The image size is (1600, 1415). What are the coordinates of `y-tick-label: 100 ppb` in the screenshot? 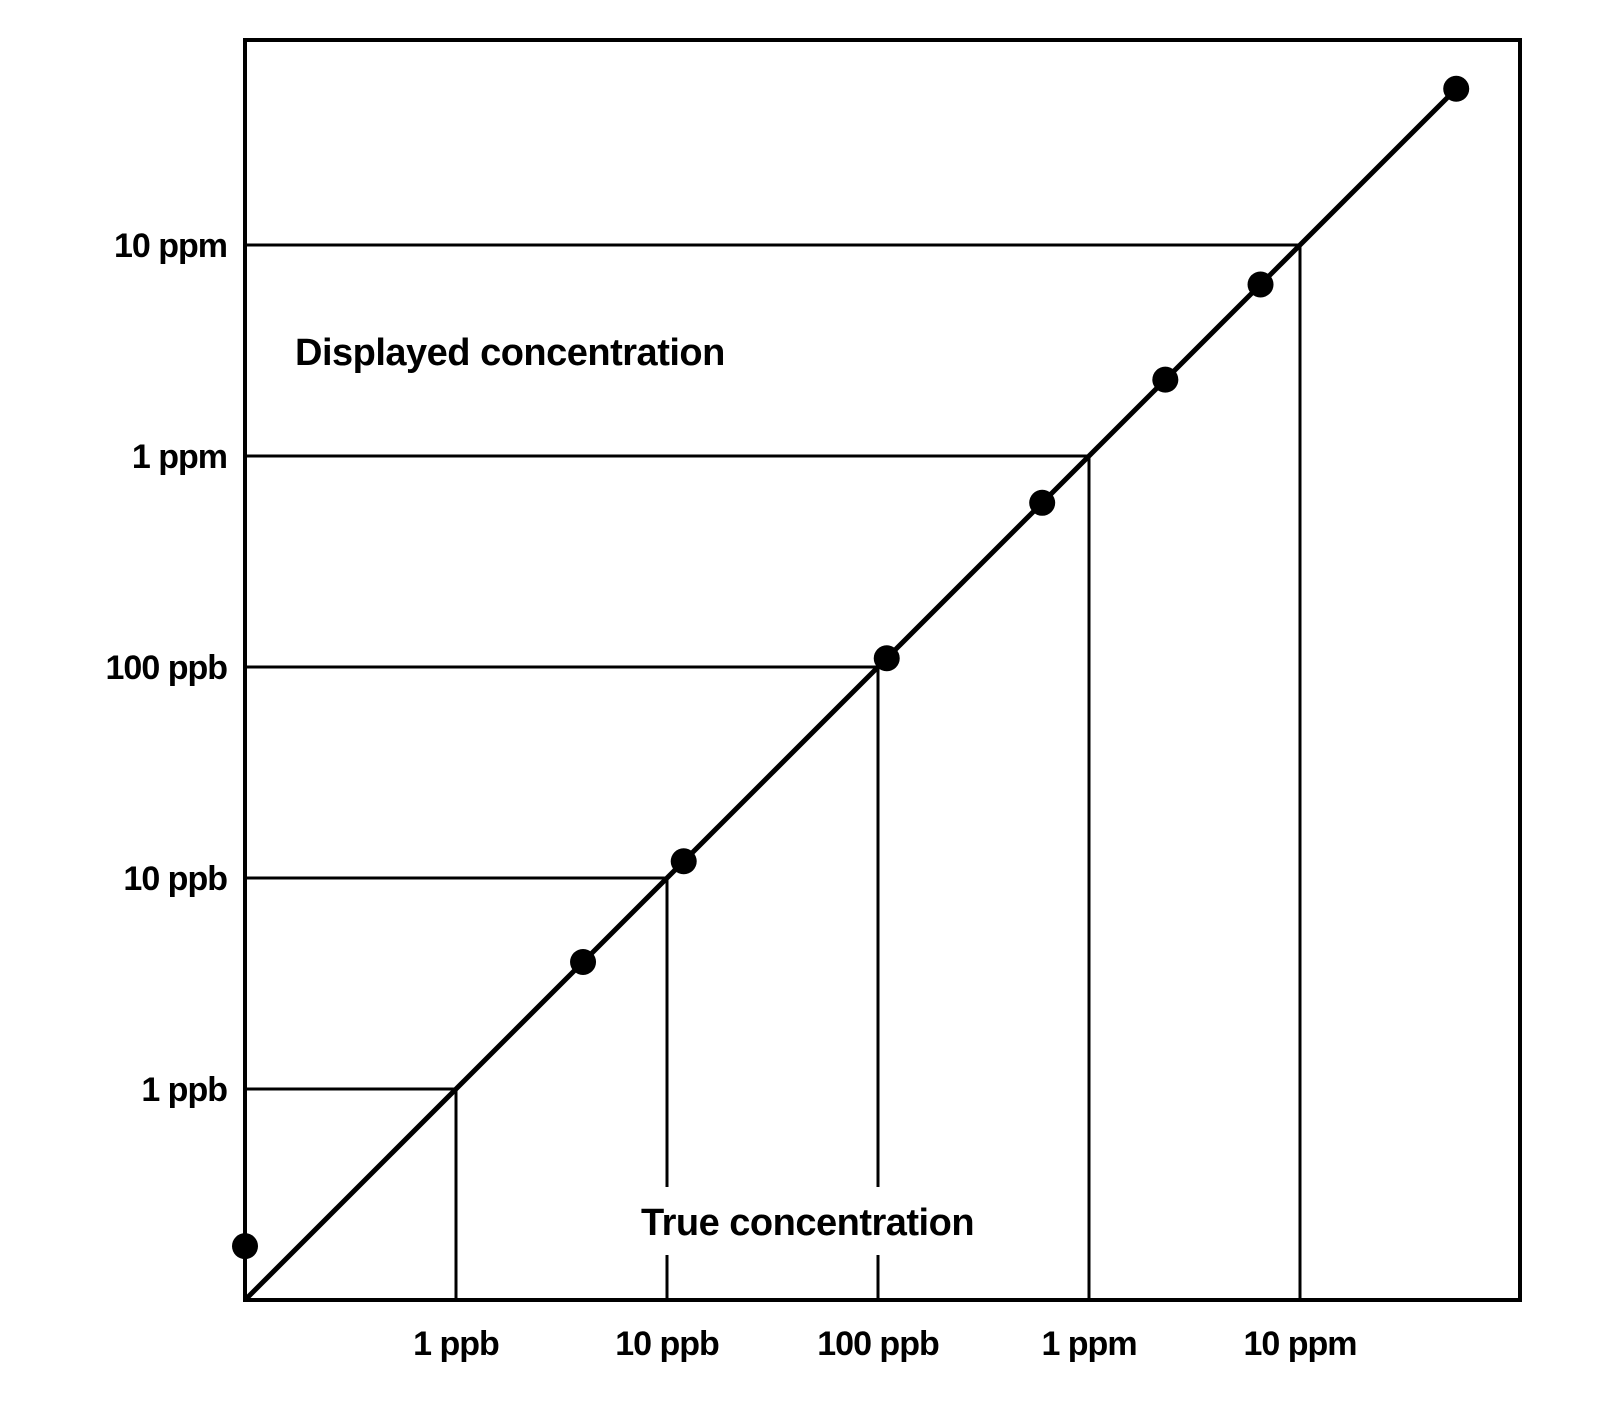 It's located at (167, 668).